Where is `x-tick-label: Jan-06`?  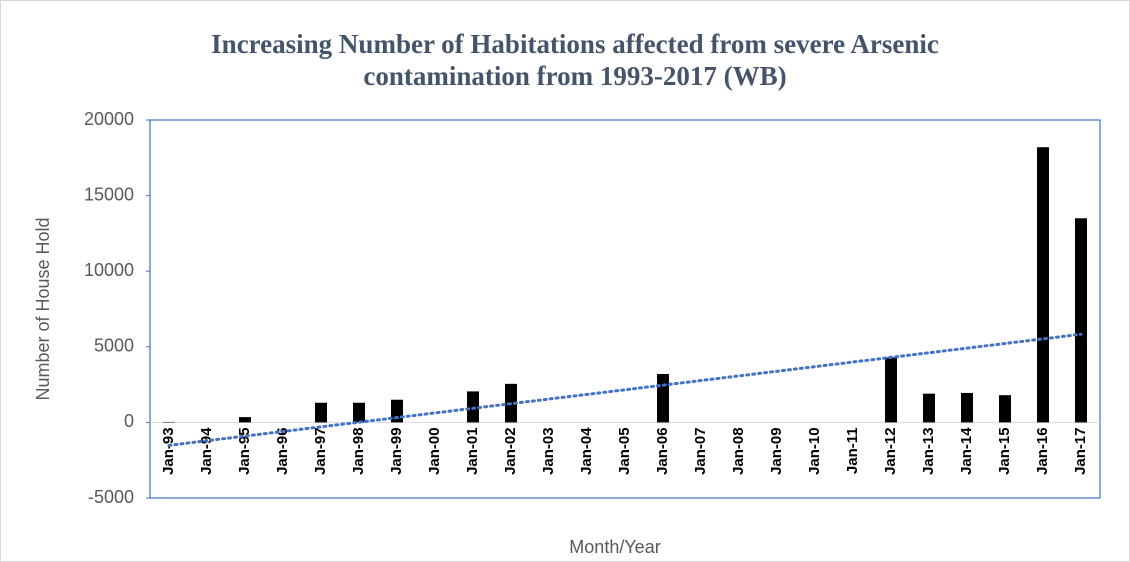
x-tick-label: Jan-06 is located at coordinates (662, 451).